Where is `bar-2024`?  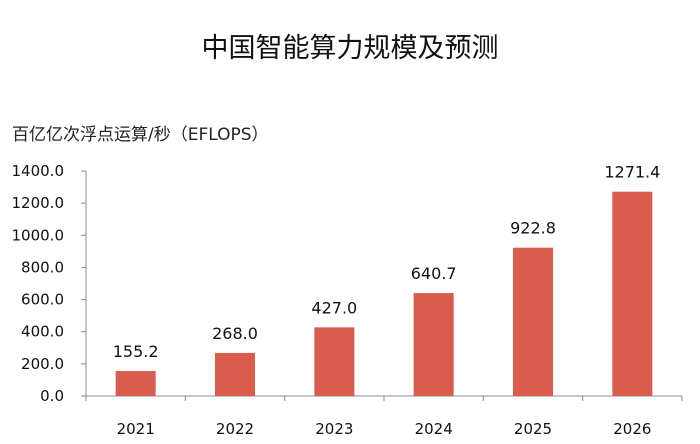 bar-2024 is located at coordinates (433, 344).